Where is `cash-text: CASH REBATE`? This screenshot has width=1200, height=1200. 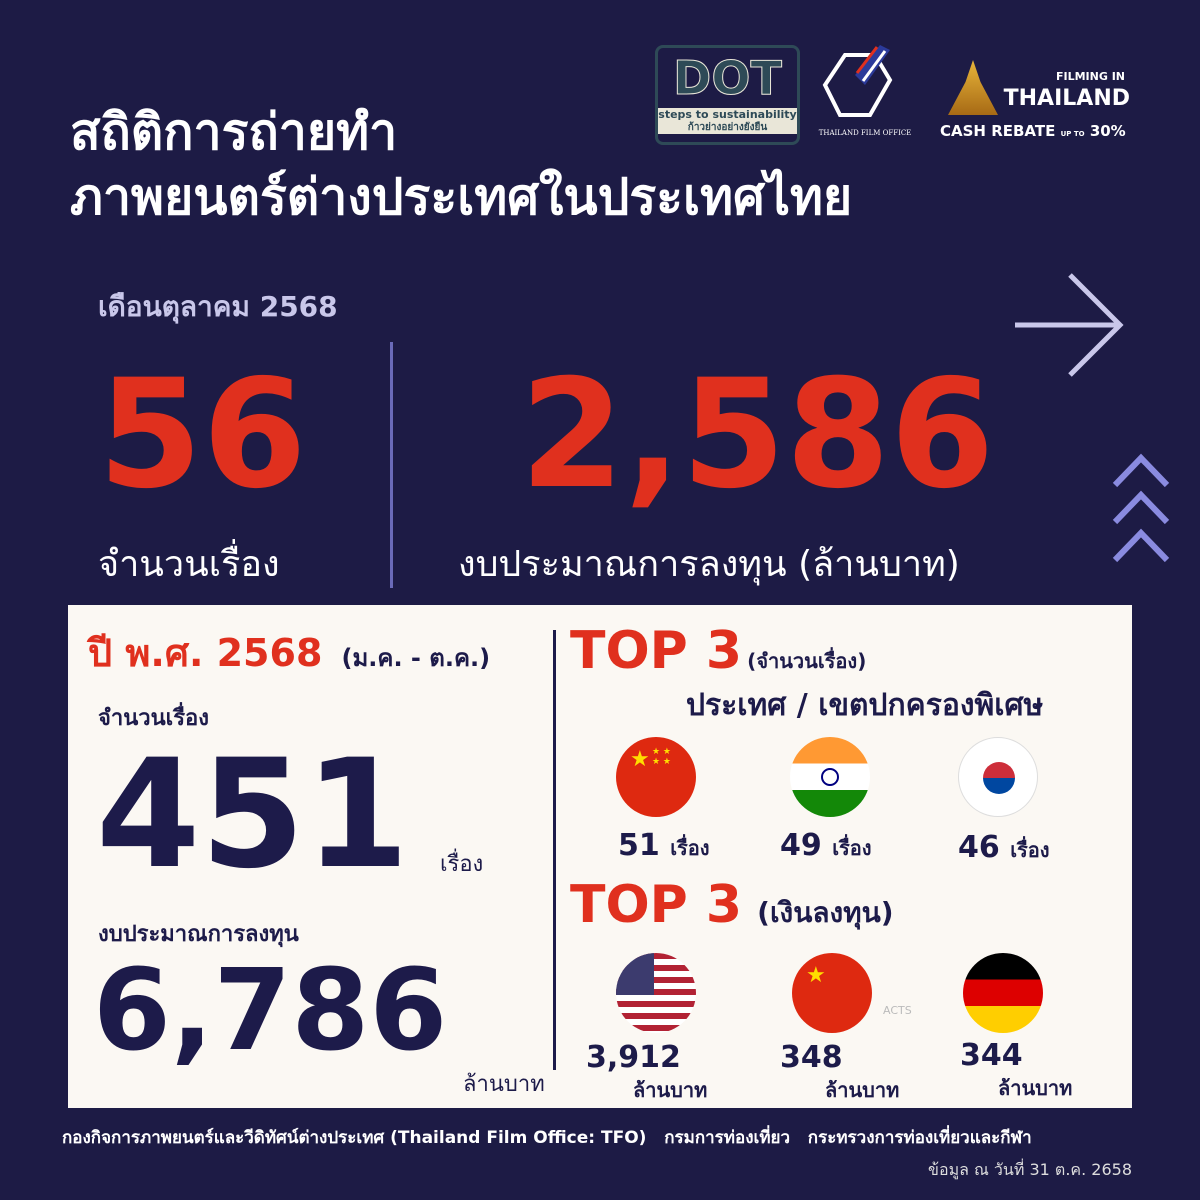
cash-text: CASH REBATE is located at coordinates (998, 131).